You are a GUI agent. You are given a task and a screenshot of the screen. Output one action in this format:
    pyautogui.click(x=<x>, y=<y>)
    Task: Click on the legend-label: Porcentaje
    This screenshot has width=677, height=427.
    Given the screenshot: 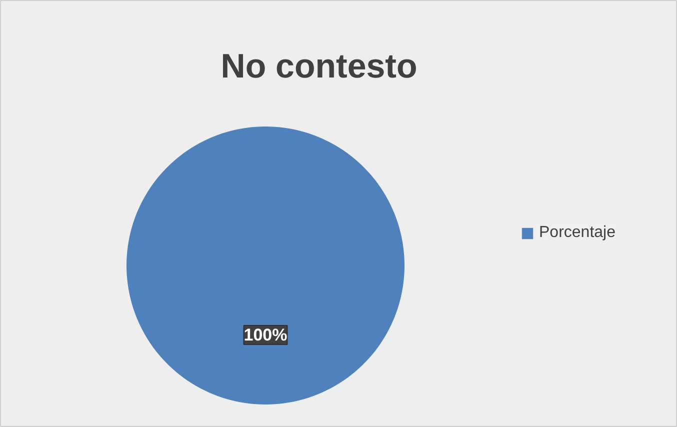 What is the action you would take?
    pyautogui.click(x=577, y=233)
    